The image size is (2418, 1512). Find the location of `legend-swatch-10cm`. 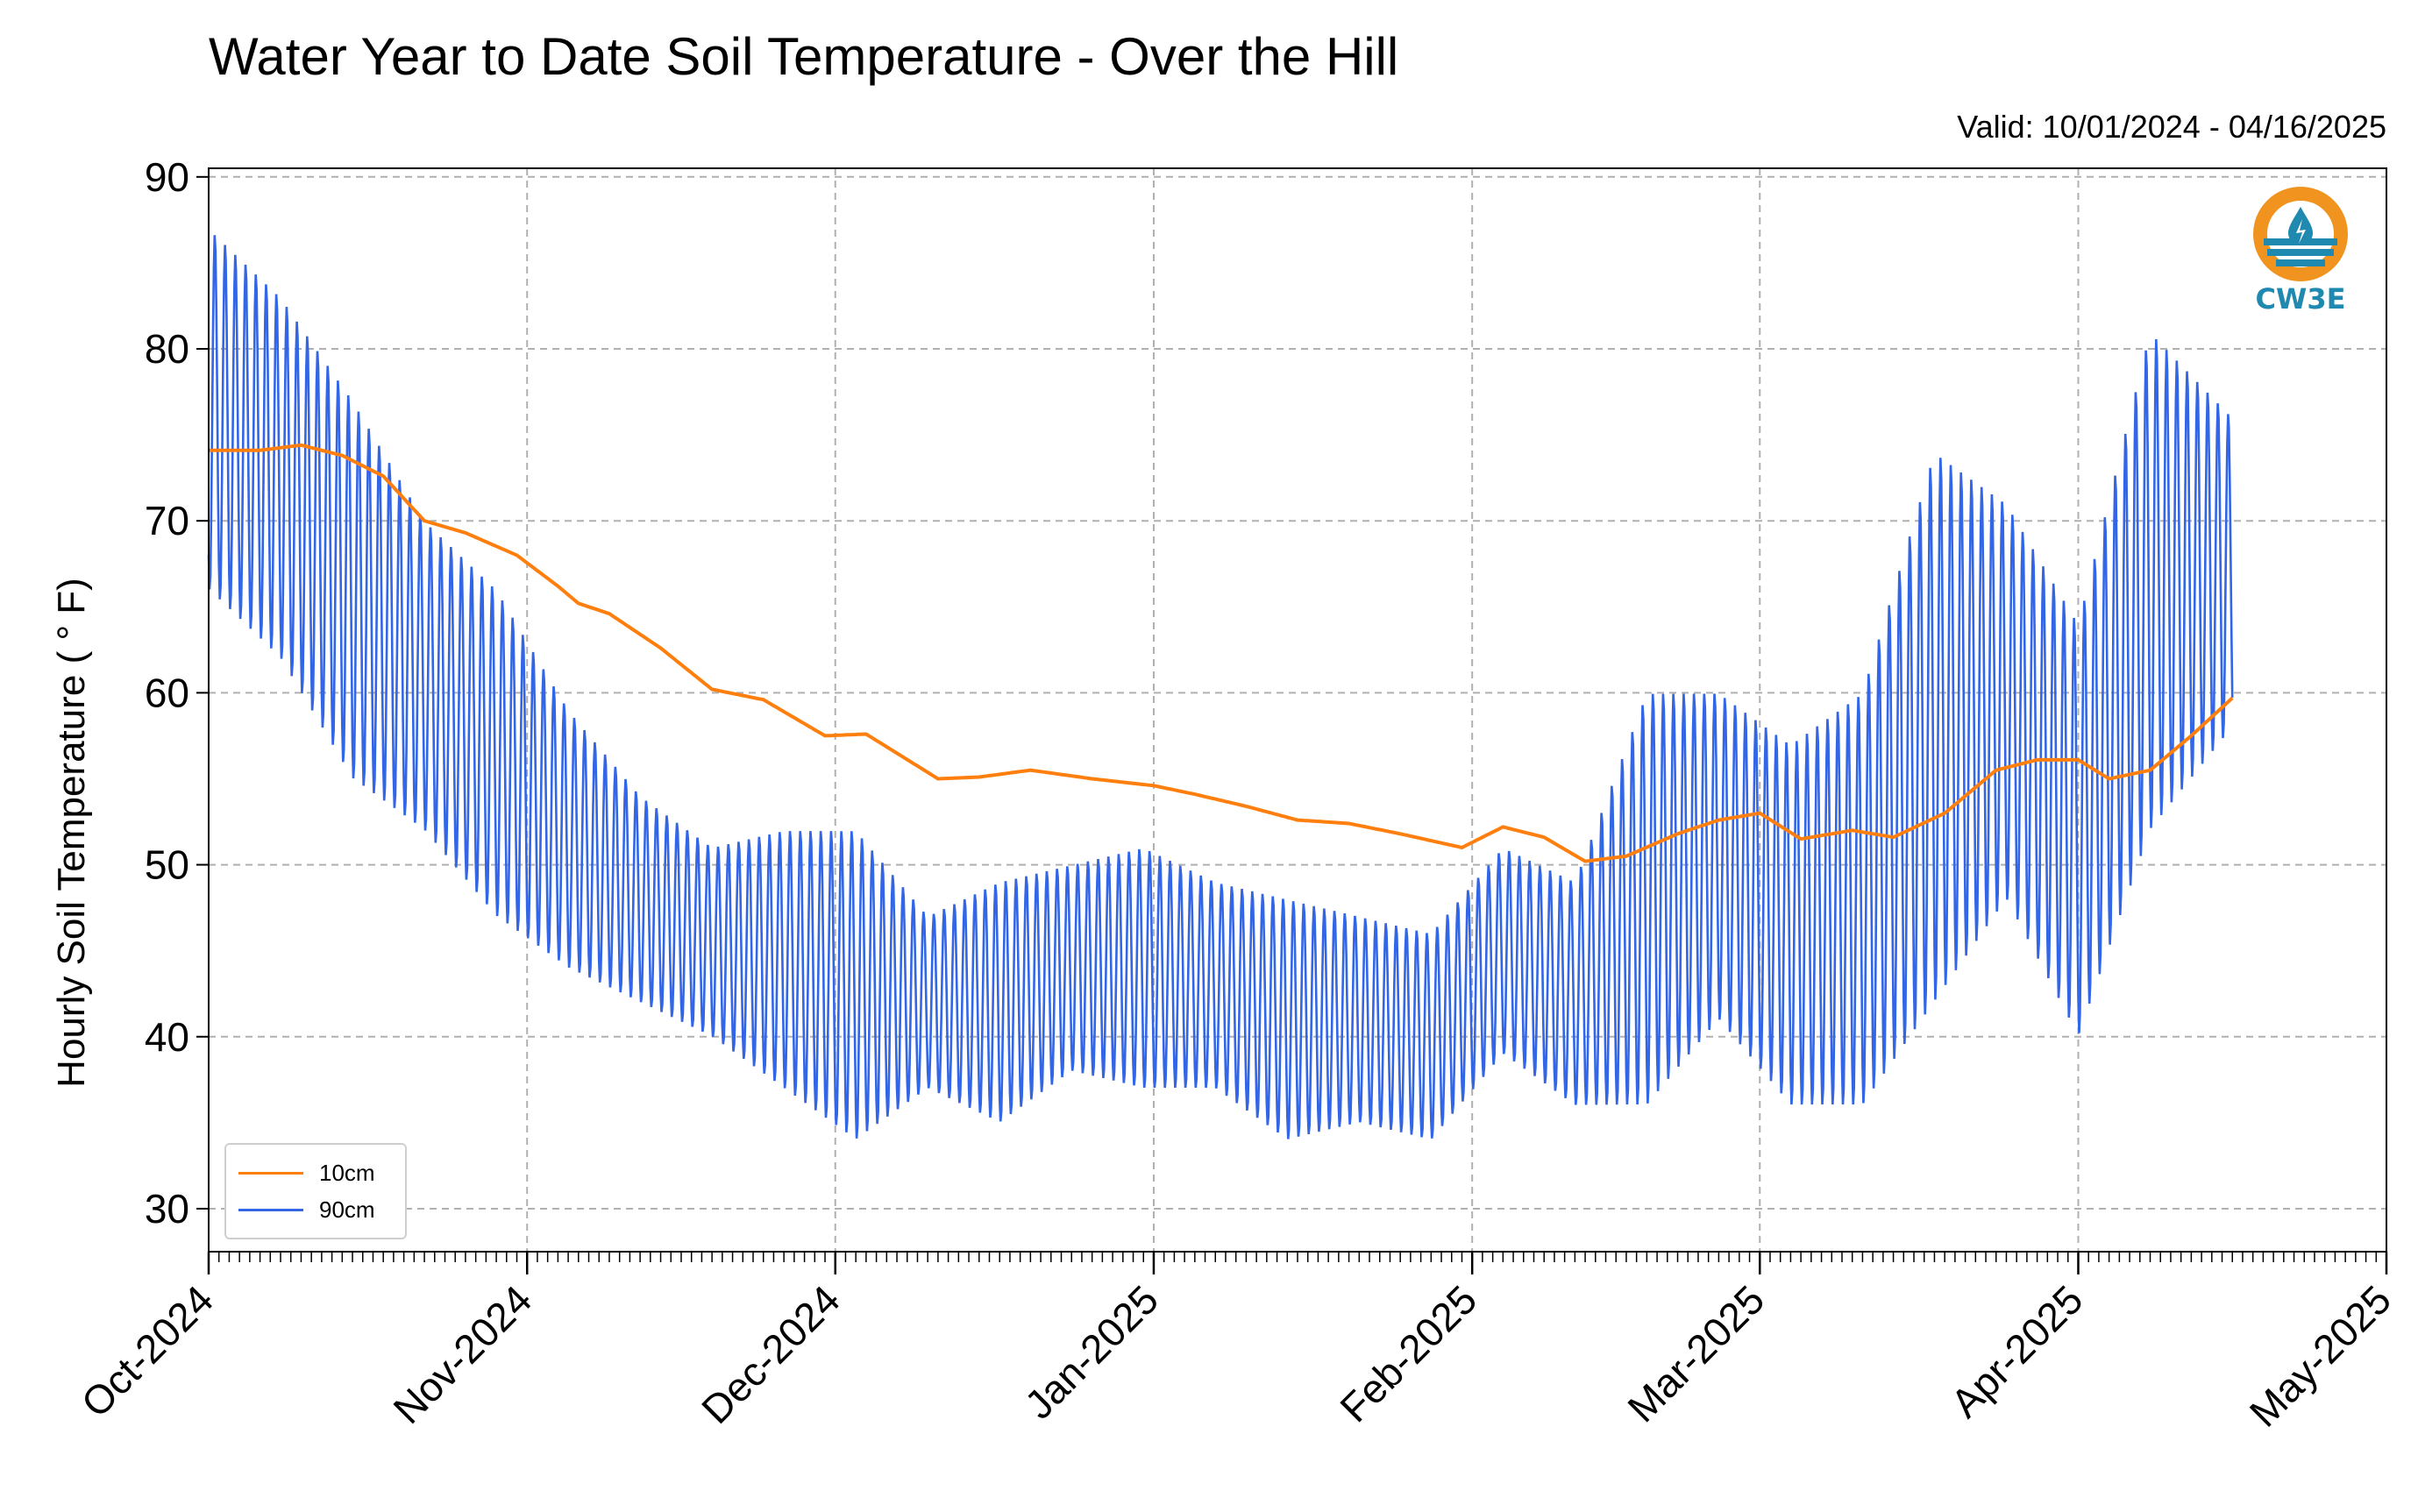

legend-swatch-10cm is located at coordinates (270, 1173).